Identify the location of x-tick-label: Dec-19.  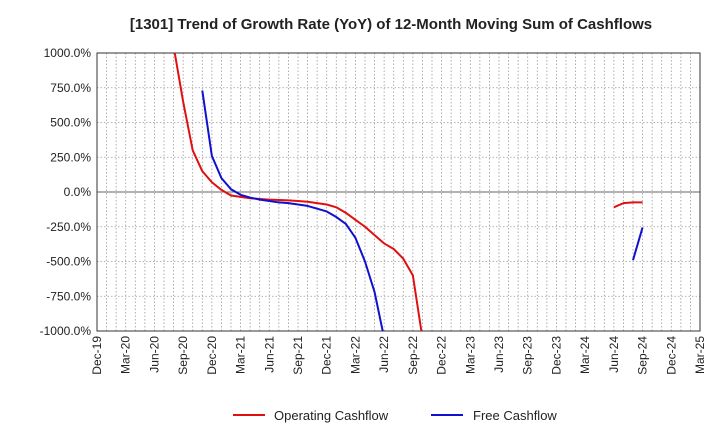
(97, 355).